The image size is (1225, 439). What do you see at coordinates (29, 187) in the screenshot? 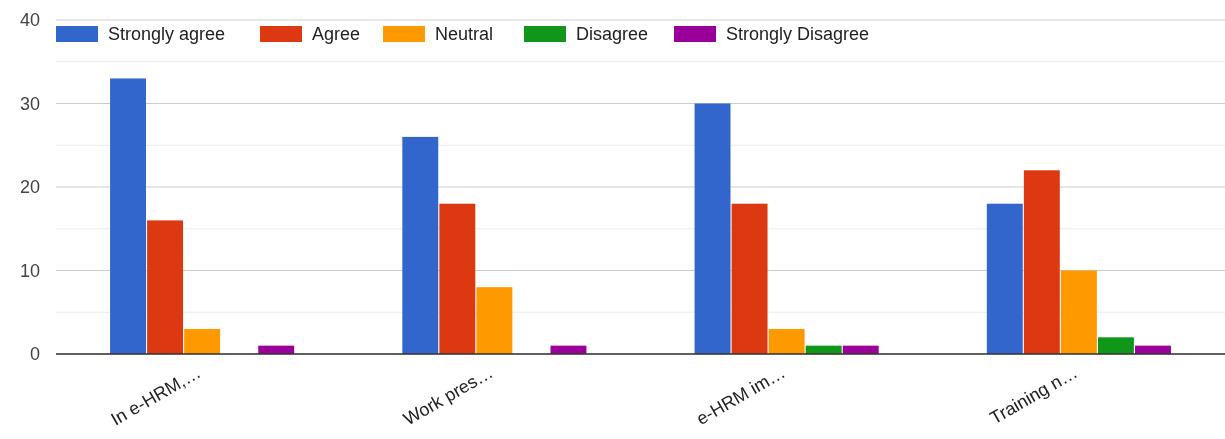
I see `y-tick-label: 20` at bounding box center [29, 187].